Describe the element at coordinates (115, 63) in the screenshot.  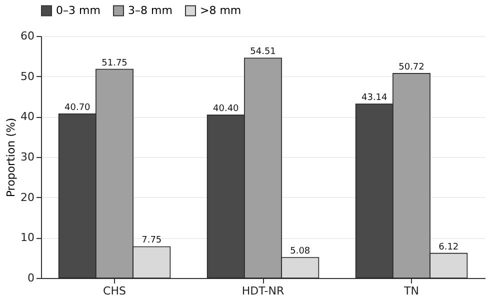
I see `data-label: 51.75` at that location.